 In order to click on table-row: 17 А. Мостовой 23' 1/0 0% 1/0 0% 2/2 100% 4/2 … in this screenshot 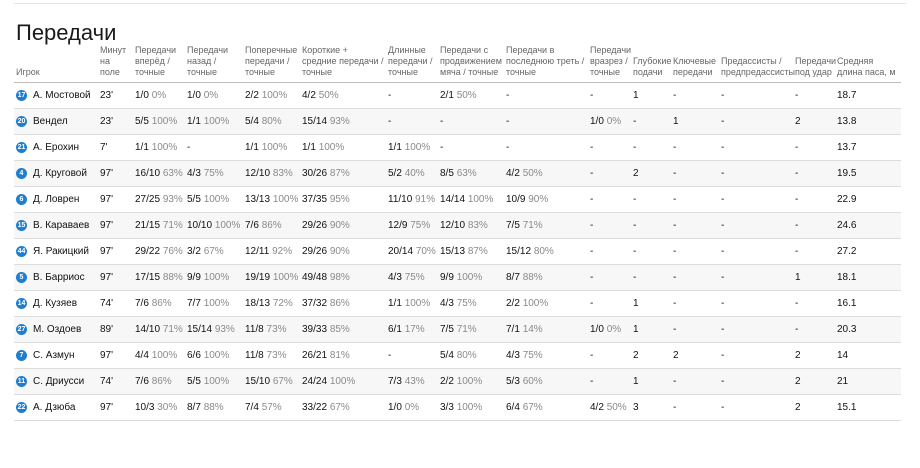, I will do `click(457, 95)`.